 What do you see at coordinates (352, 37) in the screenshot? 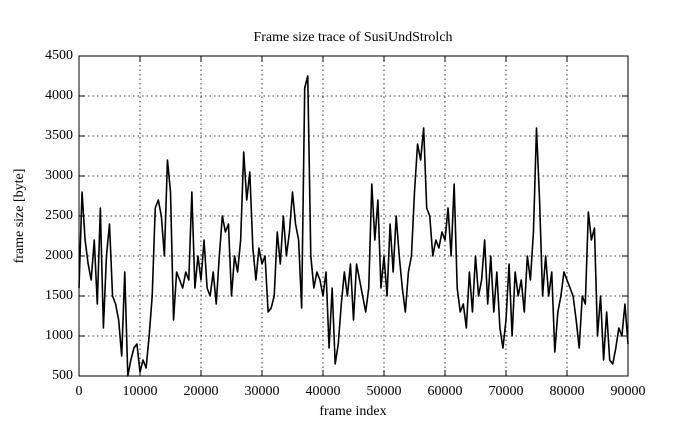
I see `chart-title: Frame size trace of SusiUndStrolch` at bounding box center [352, 37].